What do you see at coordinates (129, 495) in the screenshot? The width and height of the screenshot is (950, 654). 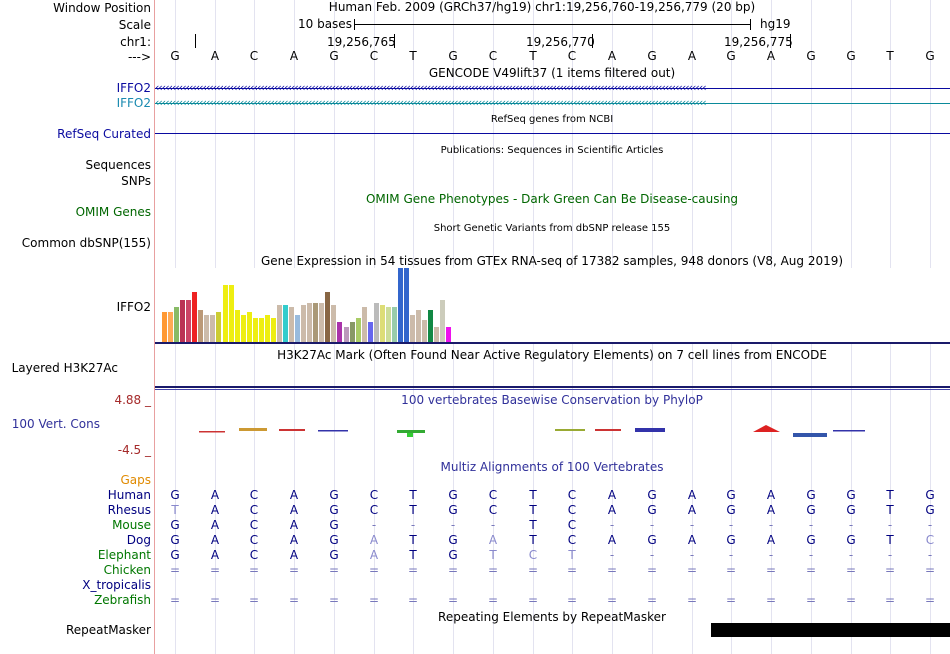 I see `species-label-human: Human` at bounding box center [129, 495].